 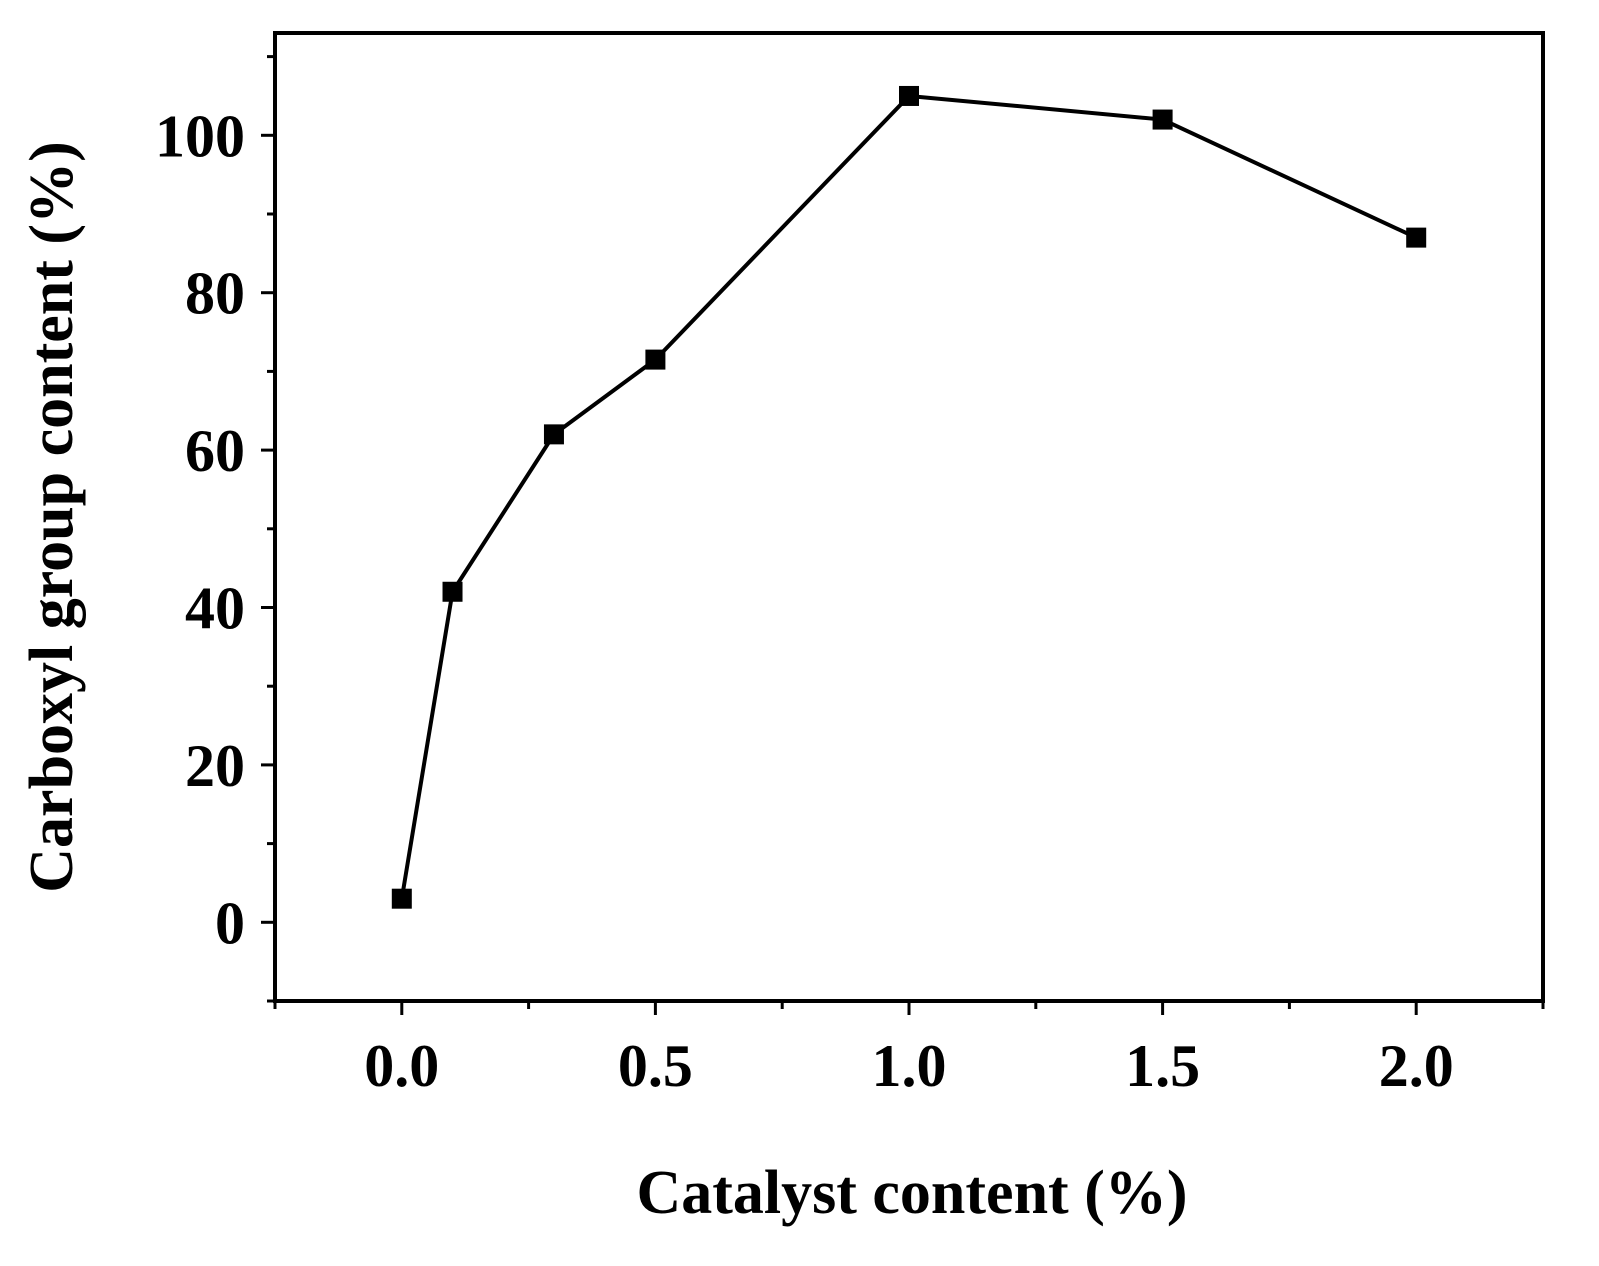 I want to click on x-tick-label: 0.5, so click(x=655, y=1066).